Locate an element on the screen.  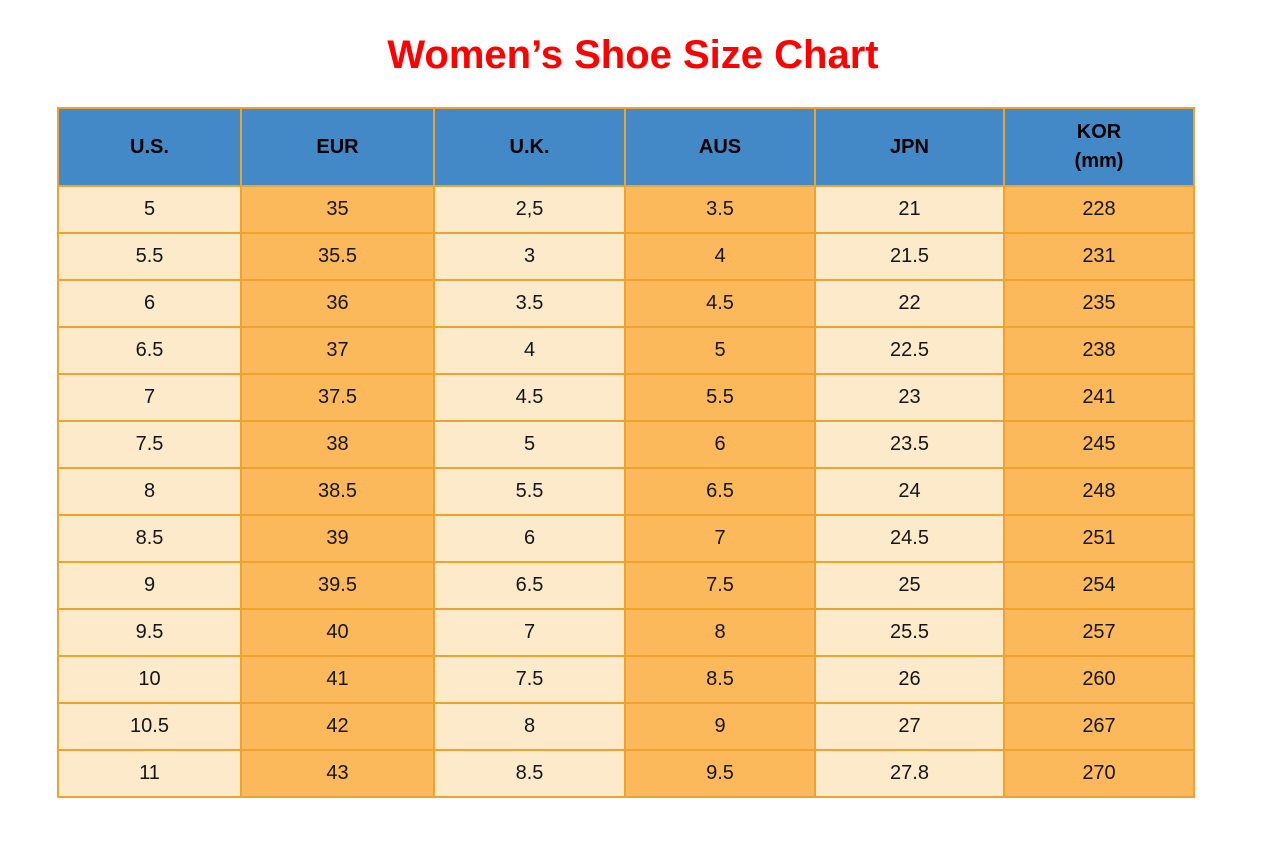
size-cell-uk: 5 is located at coordinates (529, 444).